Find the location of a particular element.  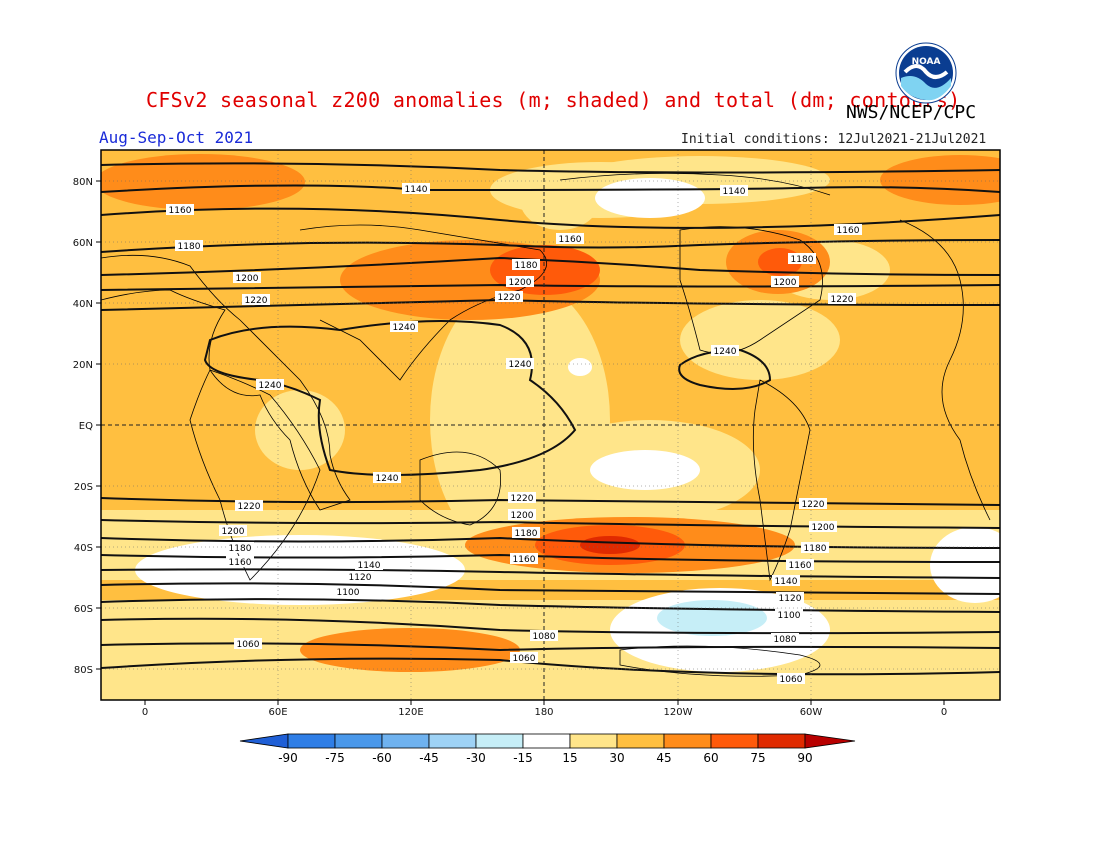

lon-label: 120E is located at coordinates (410, 712).